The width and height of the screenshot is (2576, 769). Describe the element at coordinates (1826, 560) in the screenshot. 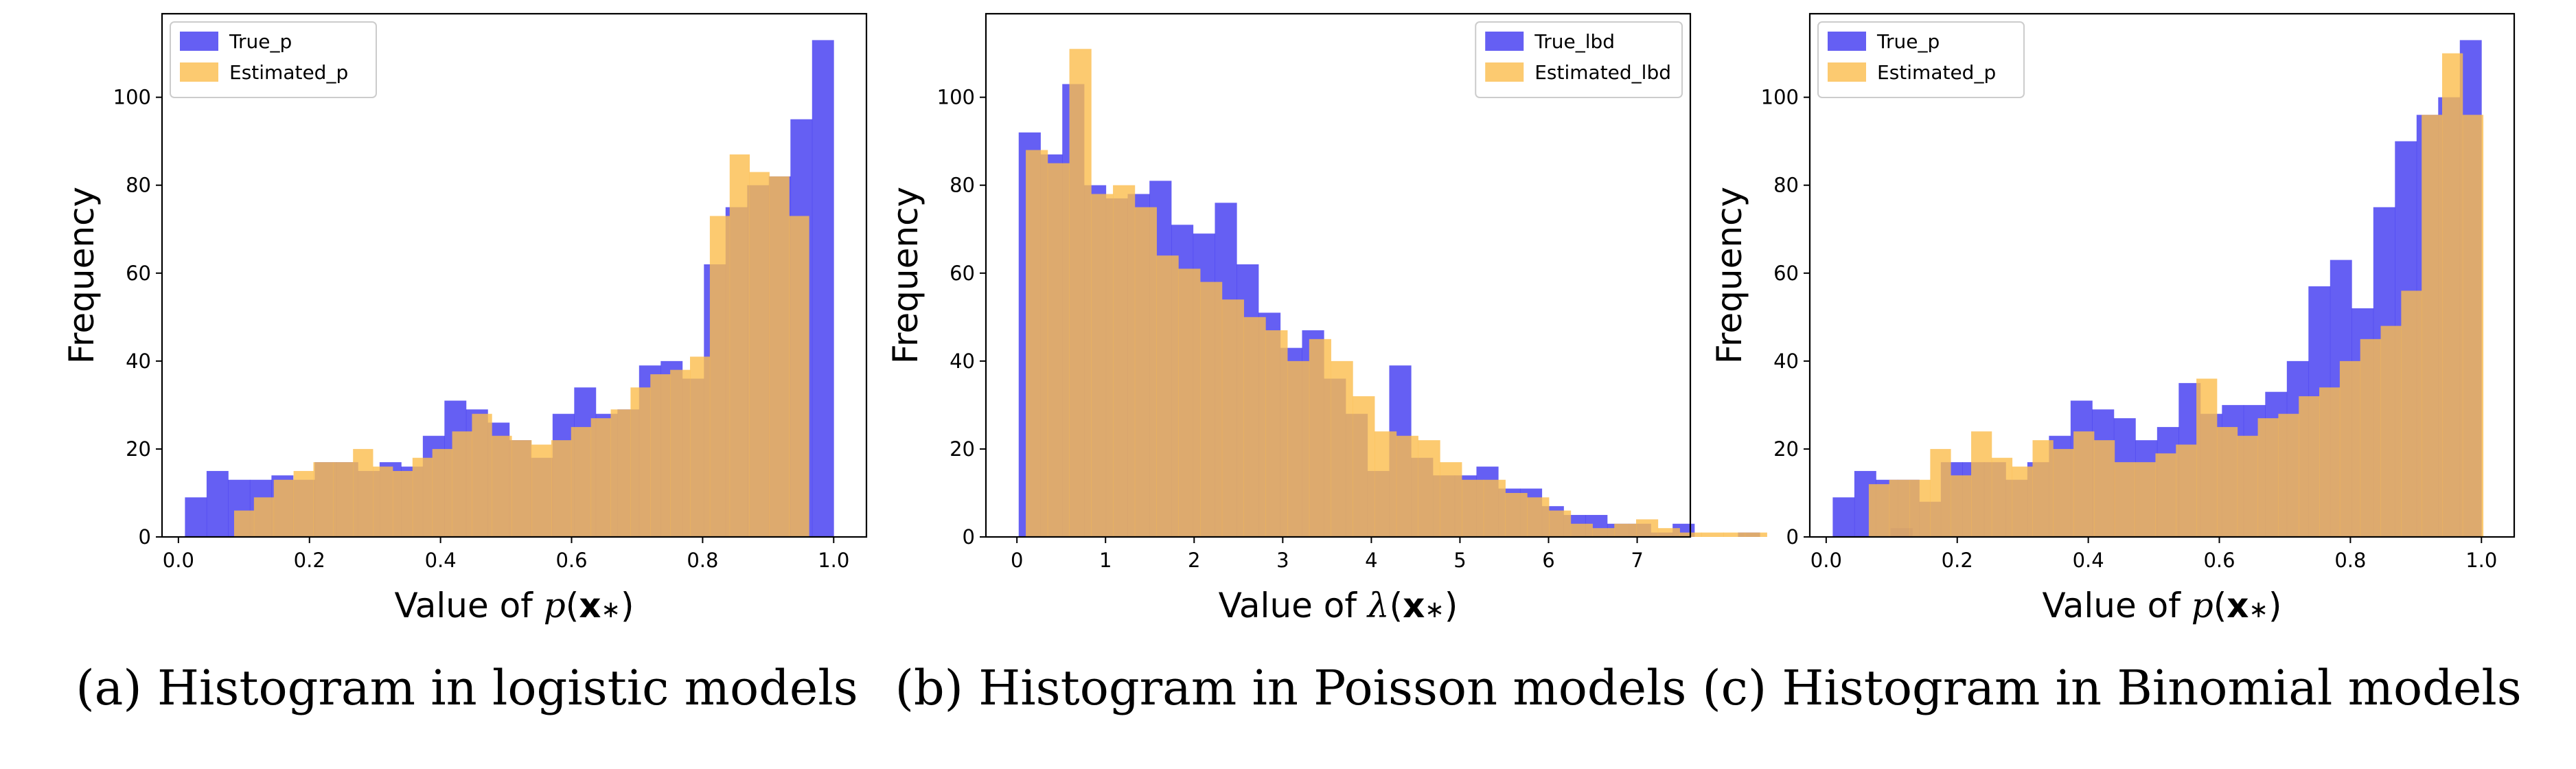

I see `x-tick-label: 0.0` at that location.